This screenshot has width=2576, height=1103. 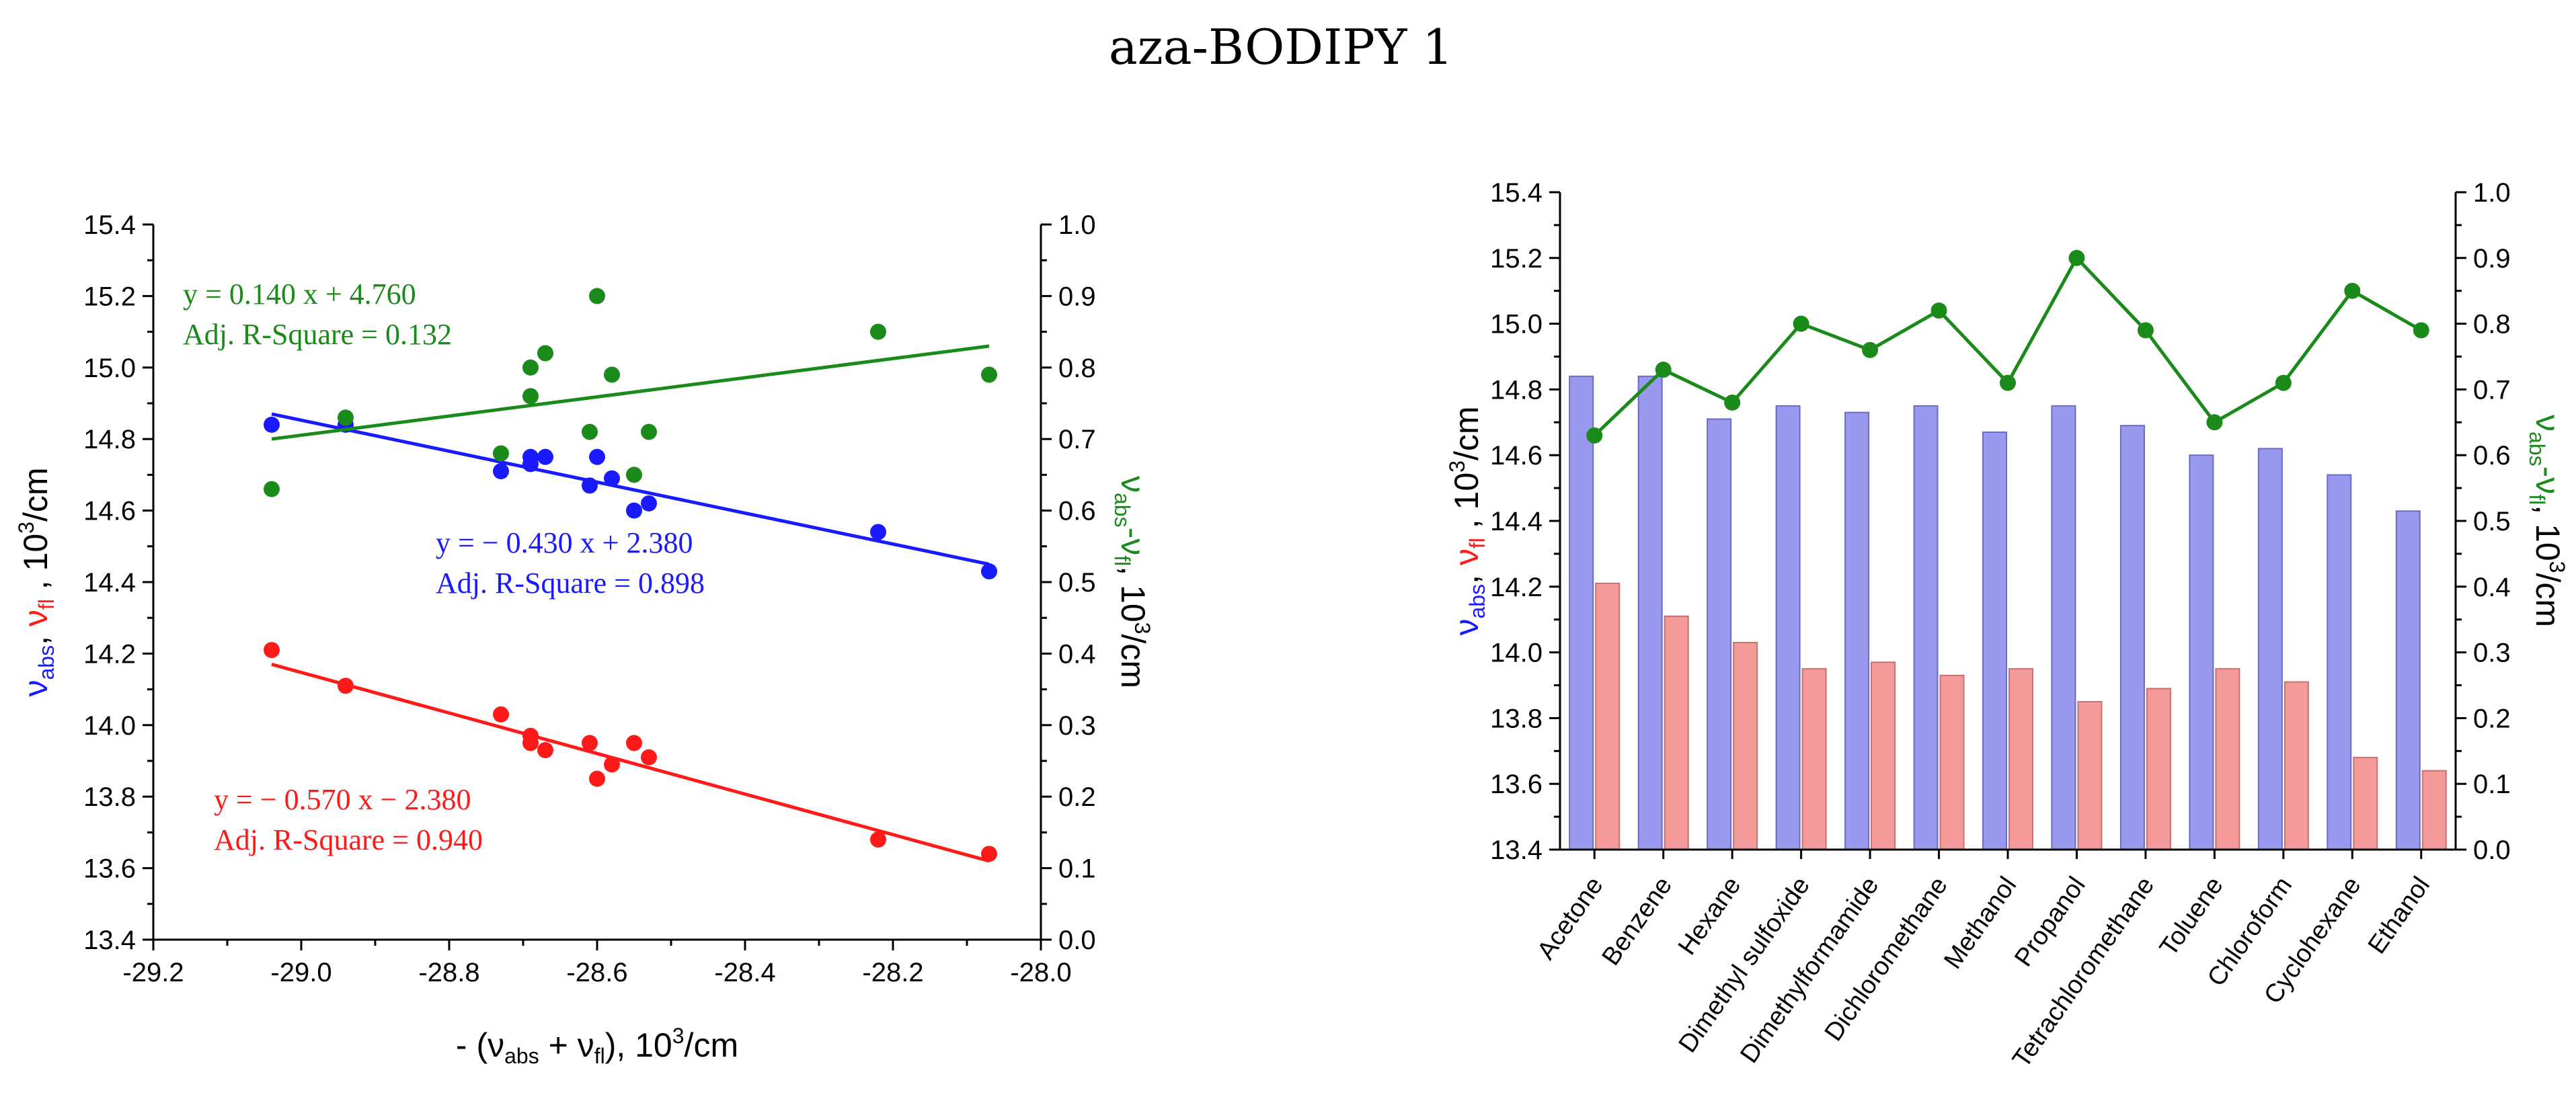 I want to click on y-left-tick-label: 15.4, so click(x=110, y=225).